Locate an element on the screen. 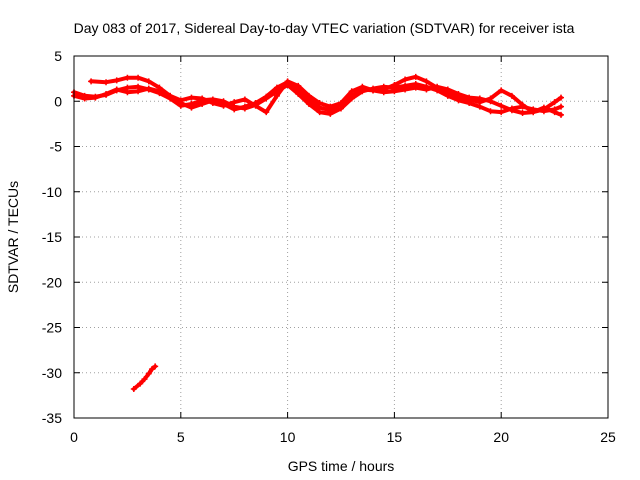  y-axis-label: SDTVAR / TECUs is located at coordinates (13, 237).